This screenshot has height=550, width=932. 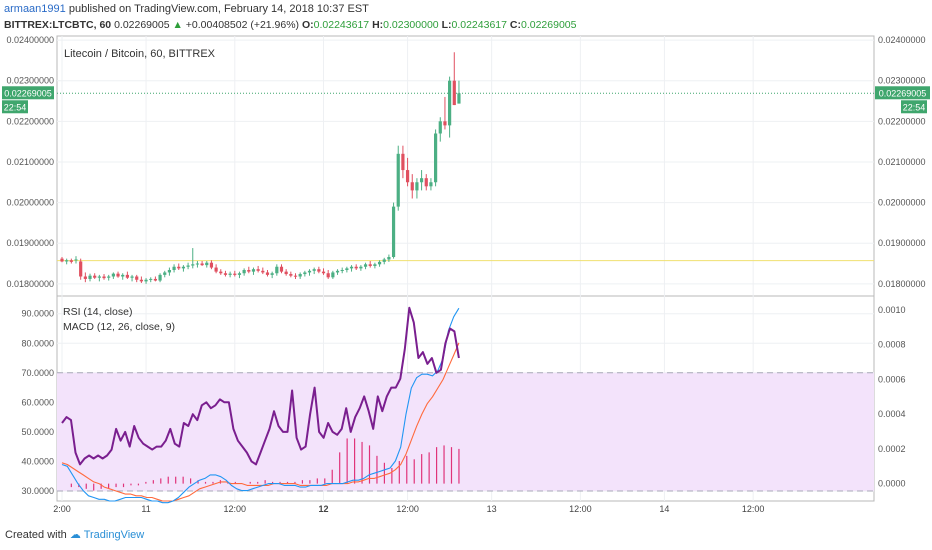 What do you see at coordinates (892, 449) in the screenshot?
I see `macd-tick: 0.0002` at bounding box center [892, 449].